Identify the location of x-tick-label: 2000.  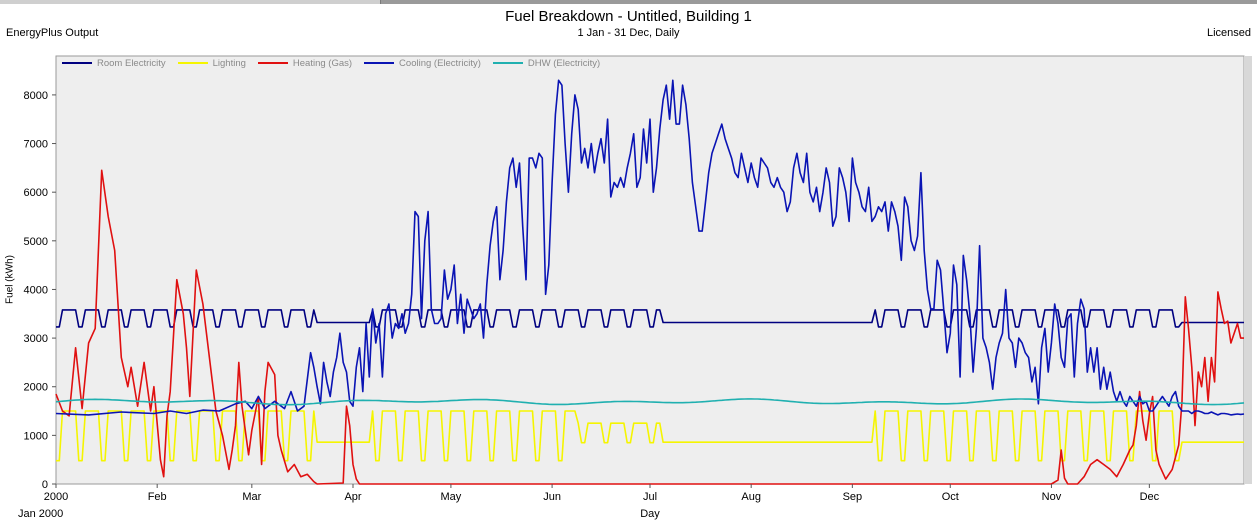
(56, 497).